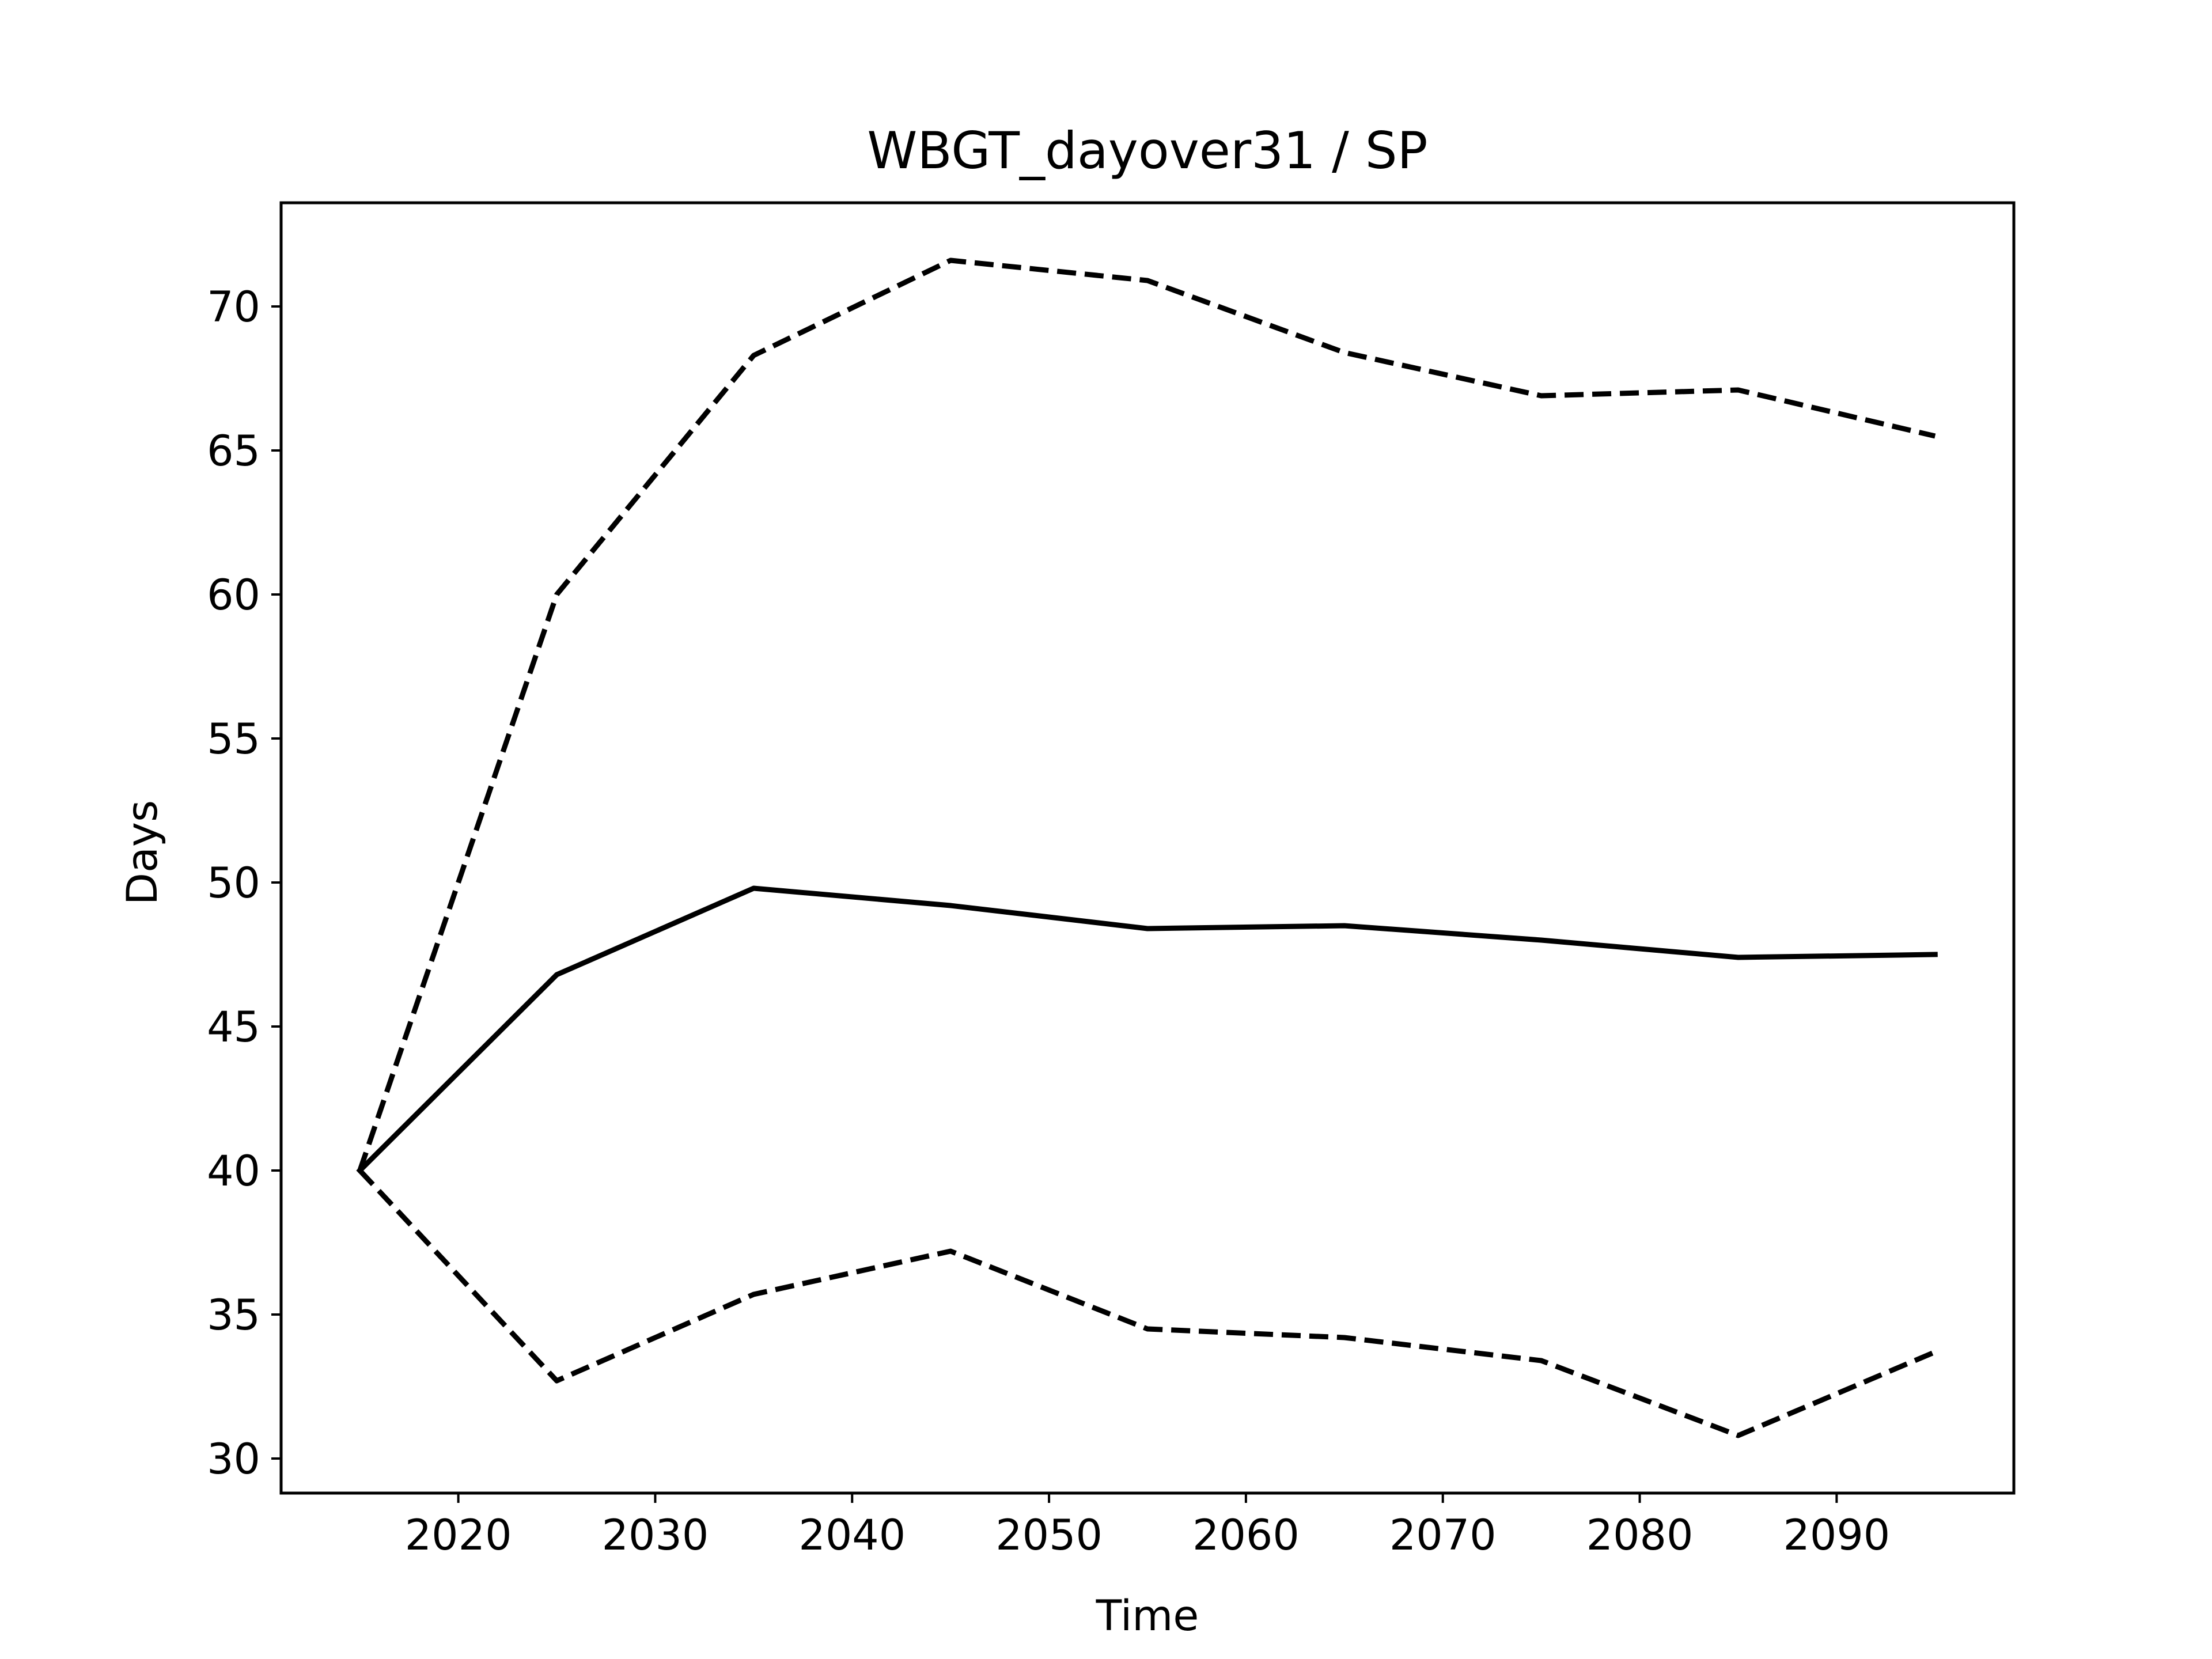 Image resolution: width=2212 pixels, height=1659 pixels. Describe the element at coordinates (233, 451) in the screenshot. I see `y-tick-label: 65` at that location.